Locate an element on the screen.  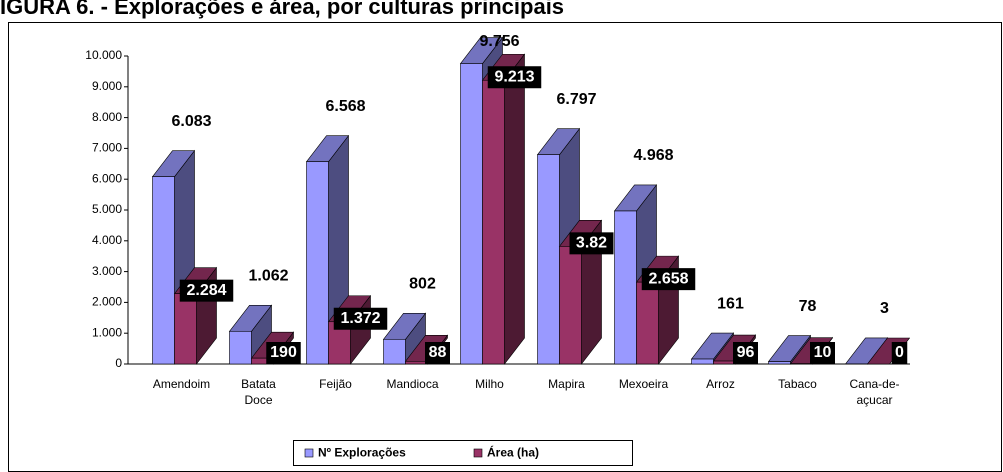
value-label: 96 is located at coordinates (746, 352).